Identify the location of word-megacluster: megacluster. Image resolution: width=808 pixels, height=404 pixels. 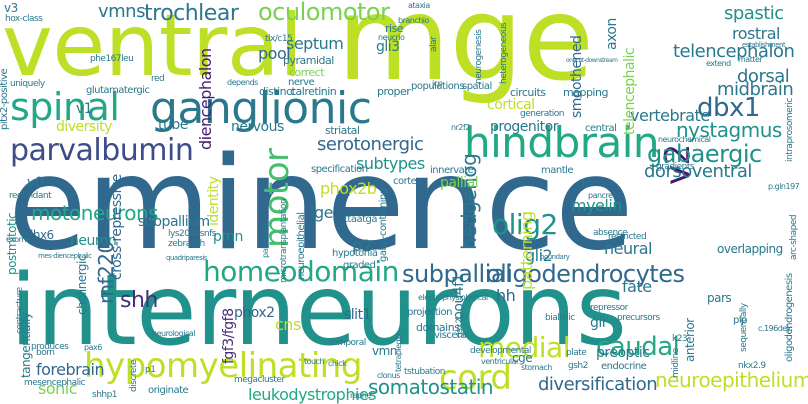
(259, 380).